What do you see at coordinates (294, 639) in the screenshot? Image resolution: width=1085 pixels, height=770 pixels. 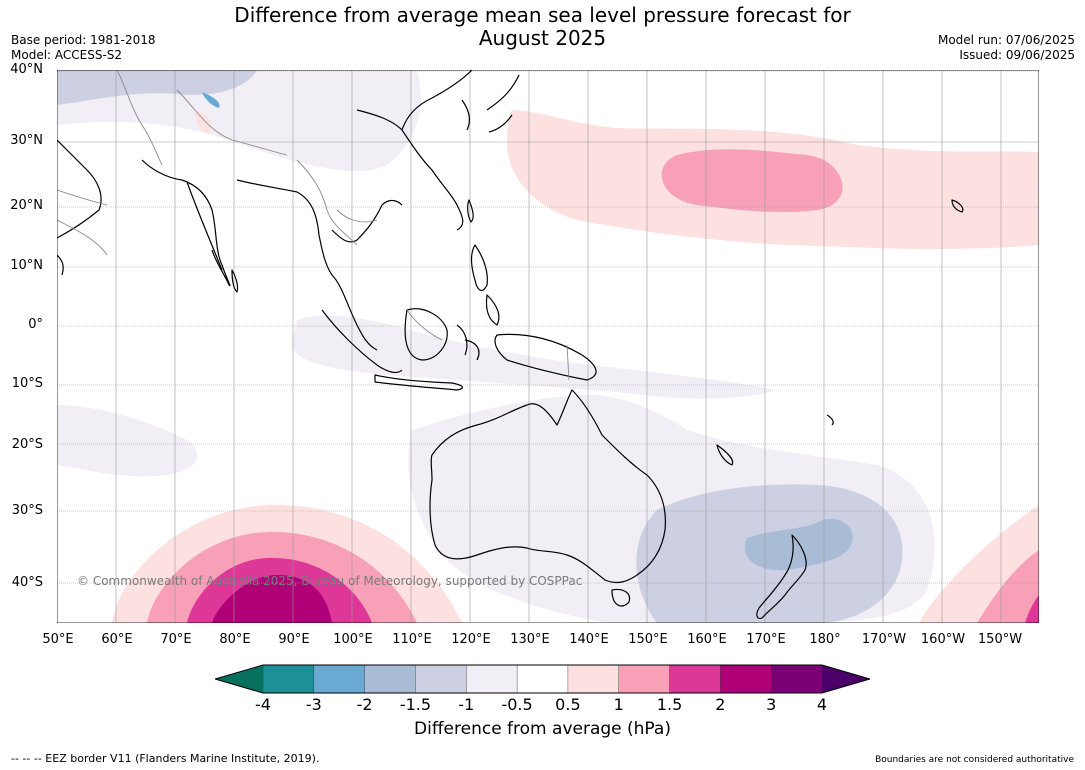 I see `lon-label-90e: 90°E` at bounding box center [294, 639].